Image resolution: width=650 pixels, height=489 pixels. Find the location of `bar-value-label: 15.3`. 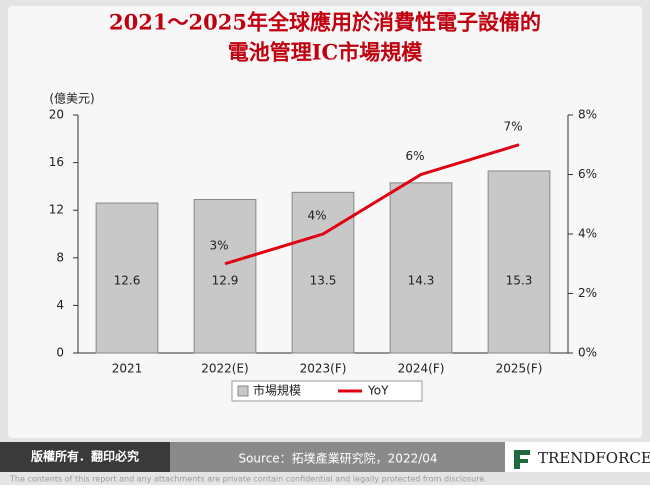

bar-value-label: 15.3 is located at coordinates (519, 281).